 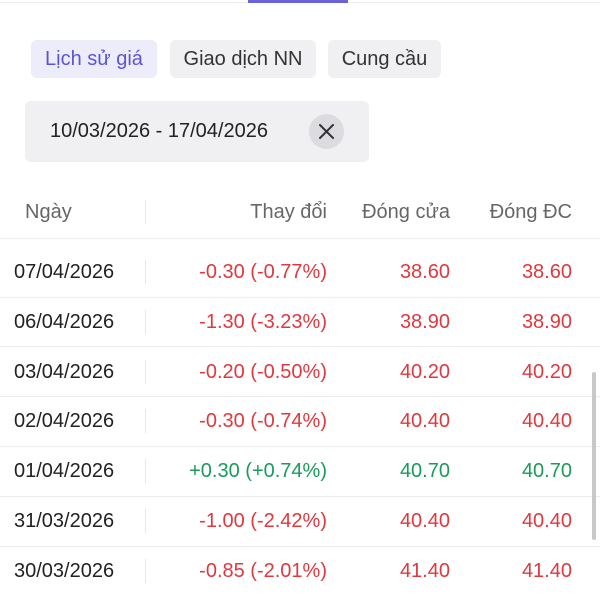 What do you see at coordinates (530, 212) in the screenshot?
I see `column-header: Đóng ĐC` at bounding box center [530, 212].